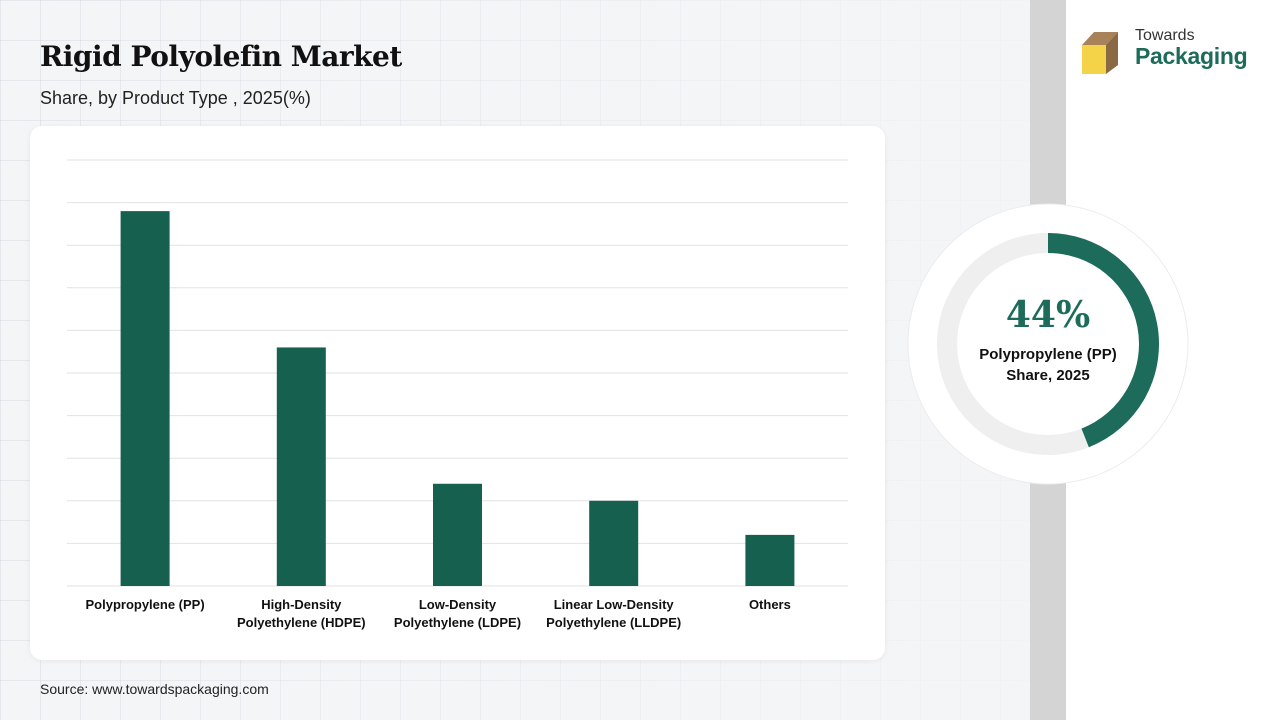 Image resolution: width=1280 pixels, height=720 pixels. Describe the element at coordinates (1165, 35) in the screenshot. I see `logo-text-towards: Towards` at that location.